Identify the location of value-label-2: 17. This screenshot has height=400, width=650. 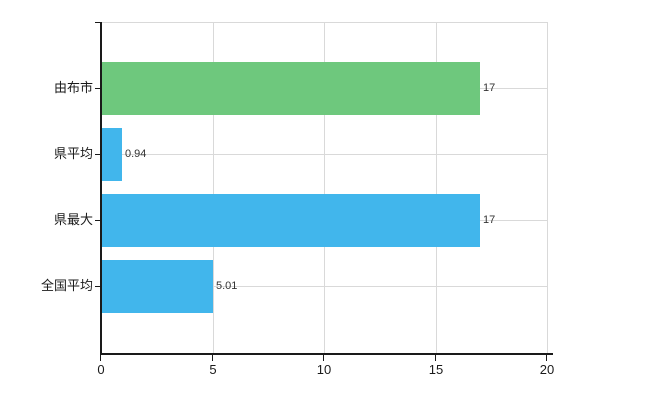
(489, 220).